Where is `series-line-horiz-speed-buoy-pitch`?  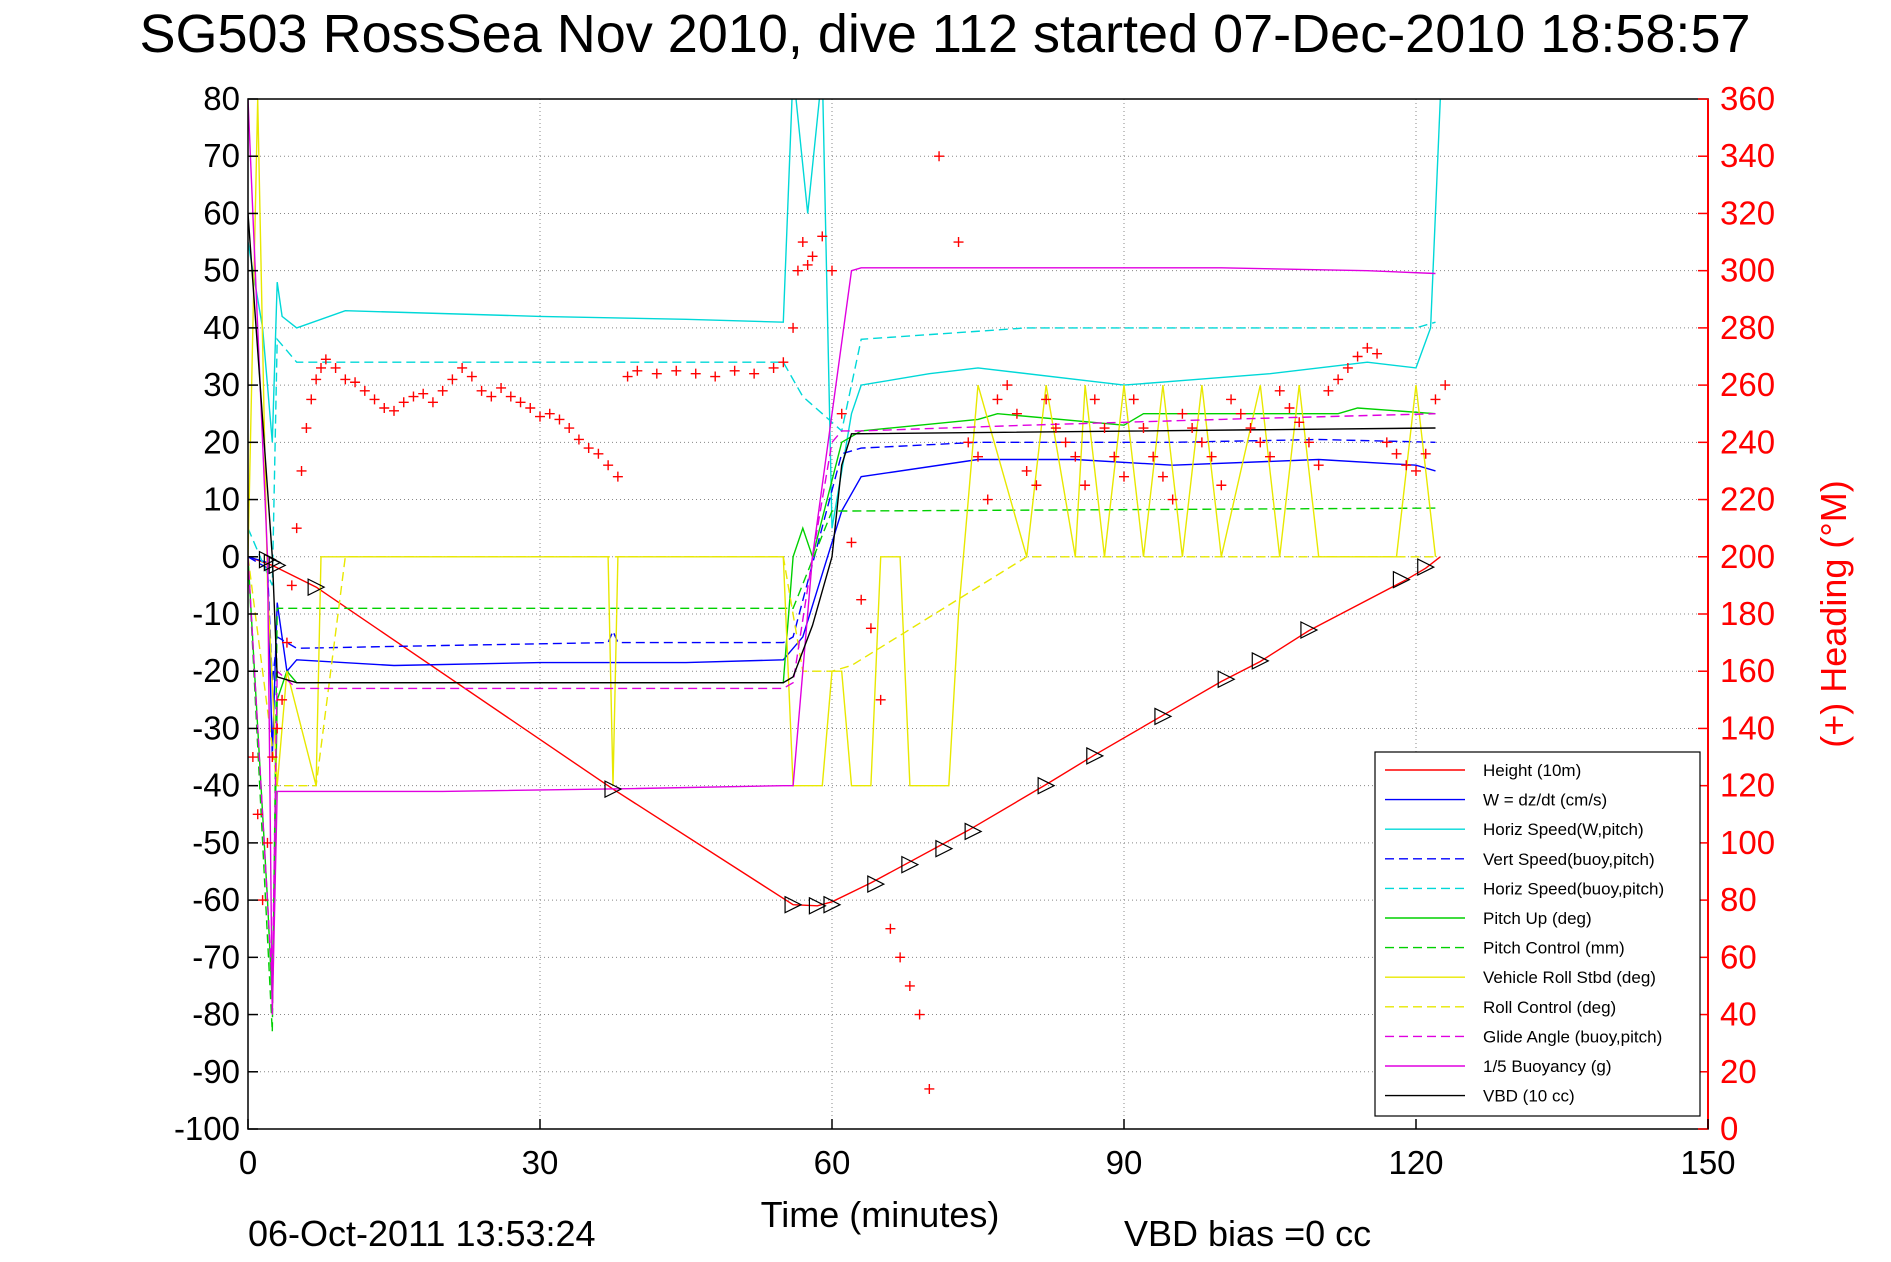 series-line-horiz-speed-buoy-pitch is located at coordinates (842, 453).